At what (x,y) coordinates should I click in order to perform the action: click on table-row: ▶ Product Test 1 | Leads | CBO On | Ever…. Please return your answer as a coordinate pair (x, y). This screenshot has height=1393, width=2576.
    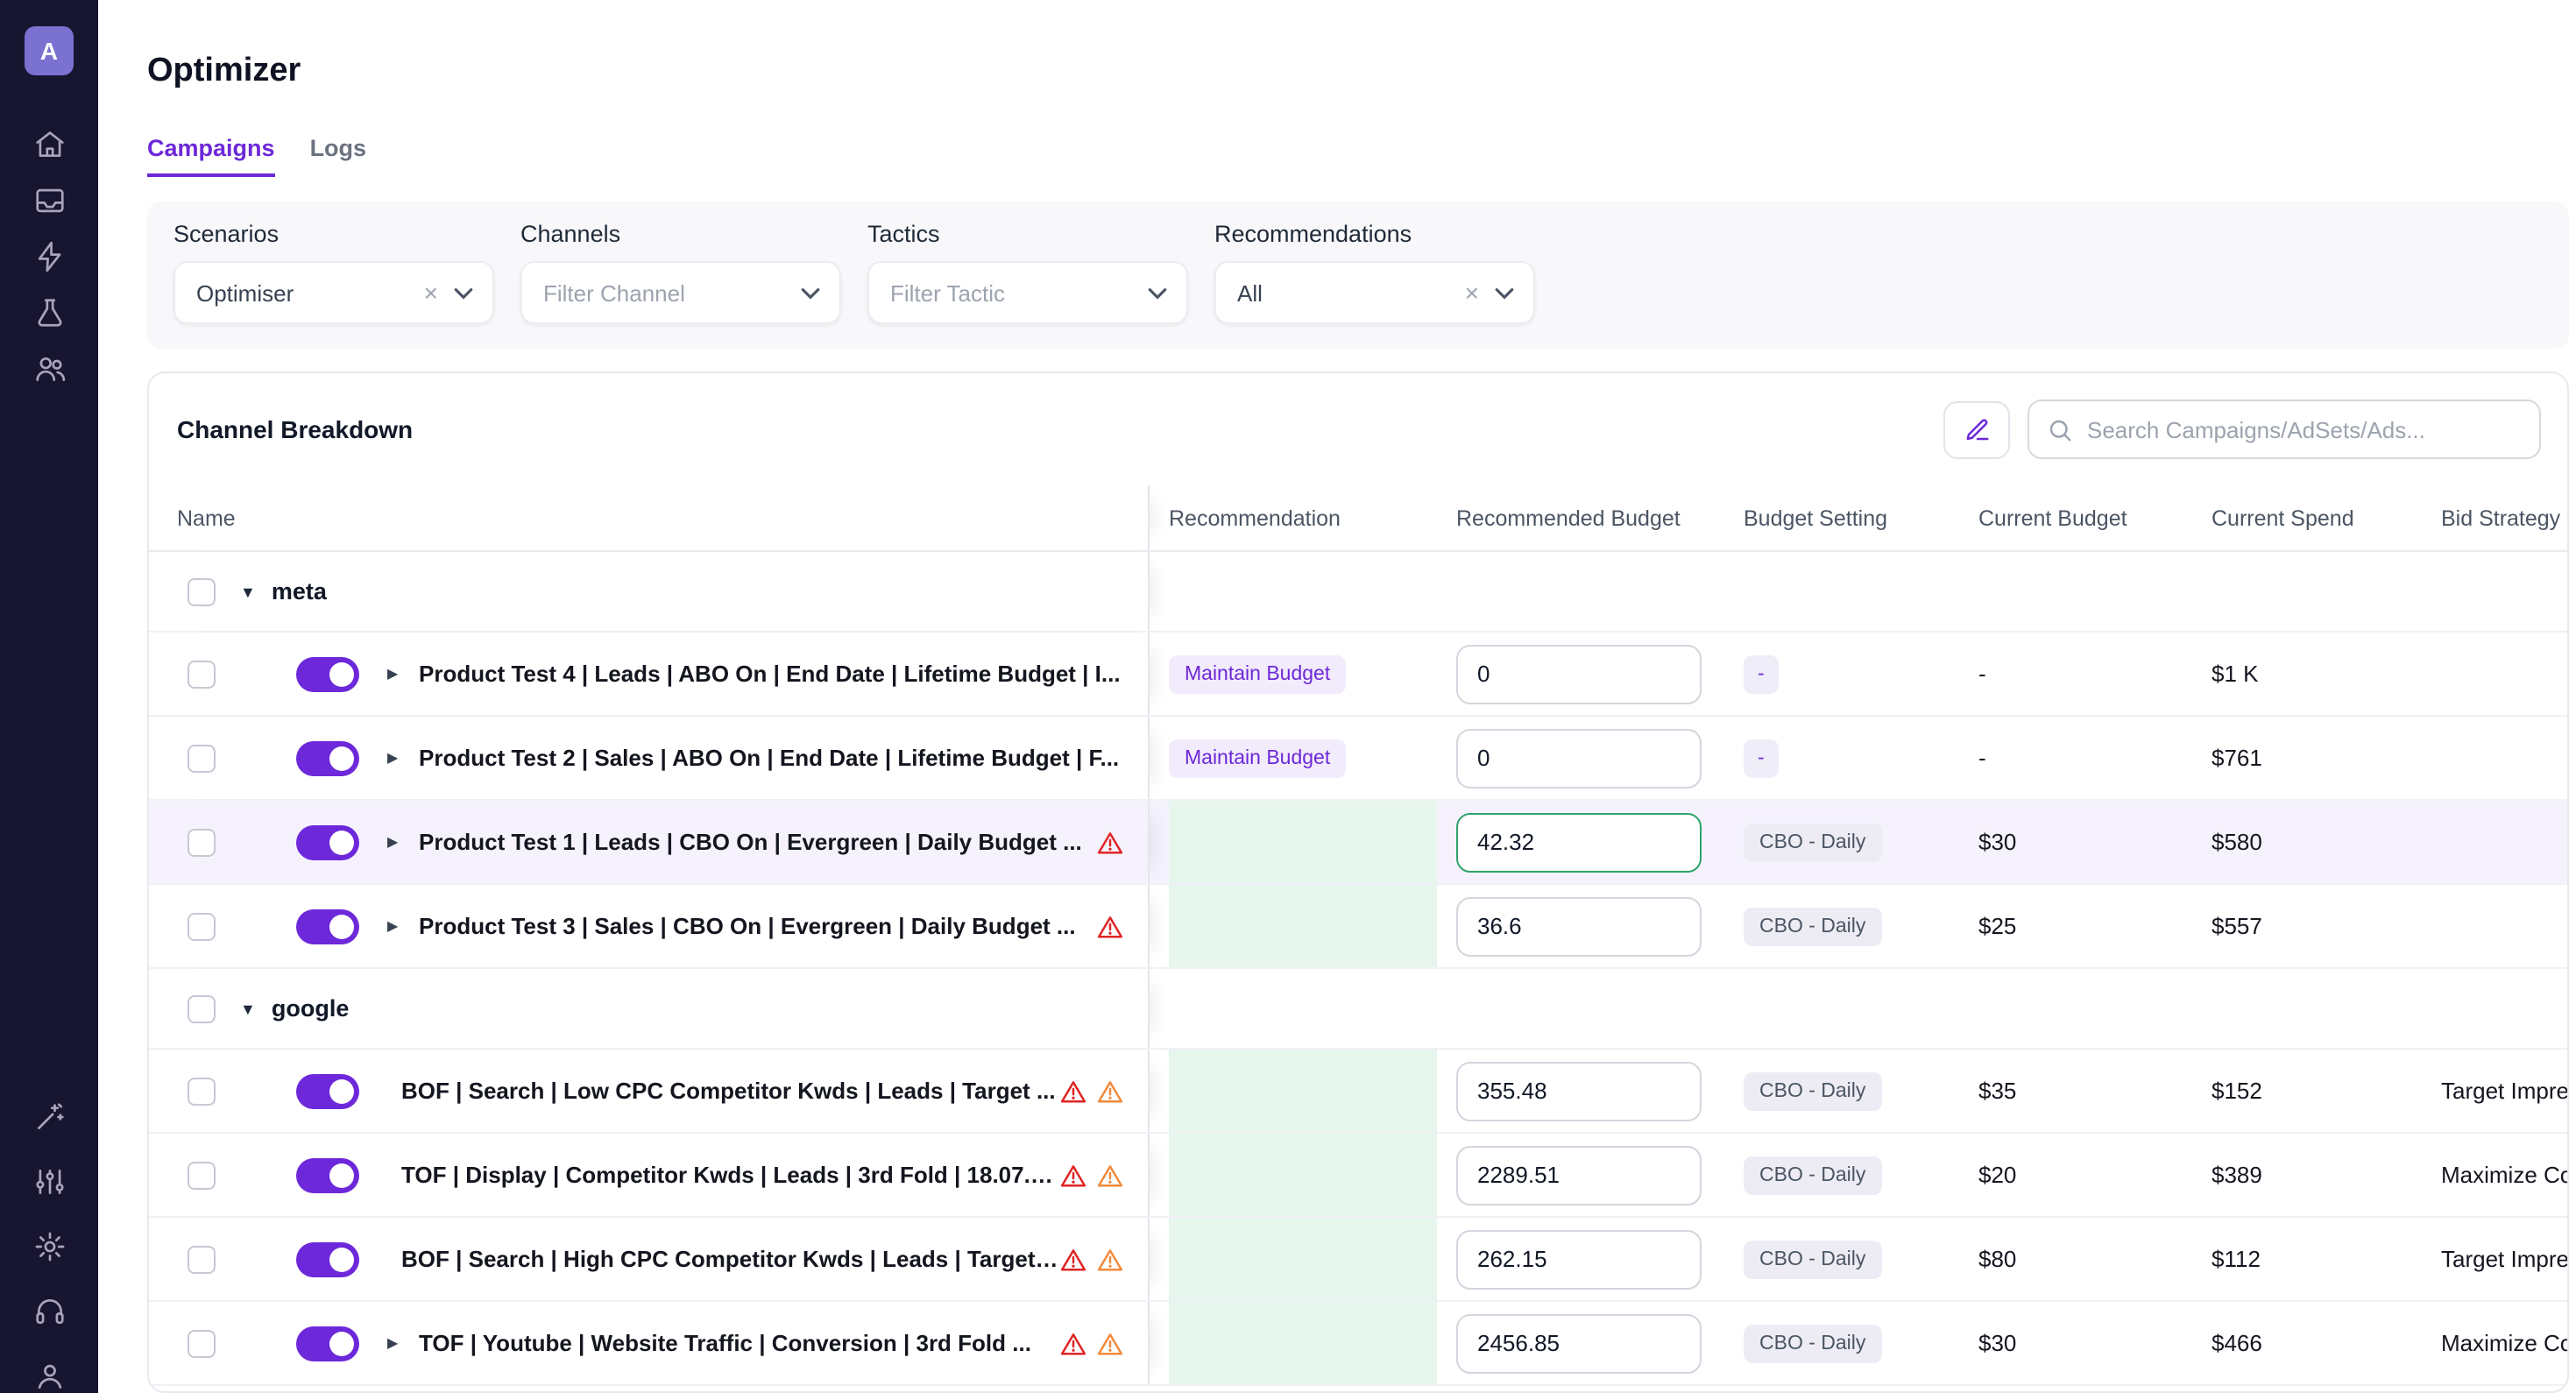
    Looking at the image, I should click on (1358, 843).